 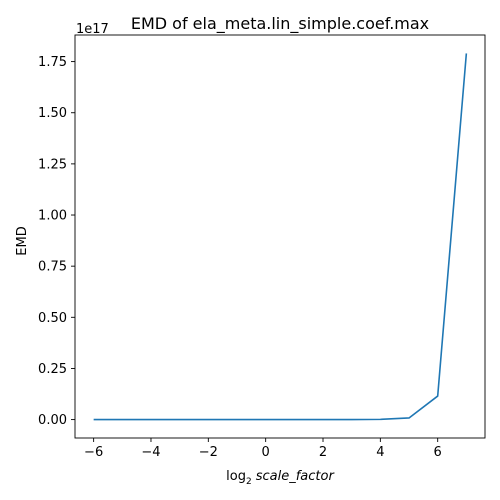 I want to click on y-offset-text: 1e17, so click(x=92, y=29).